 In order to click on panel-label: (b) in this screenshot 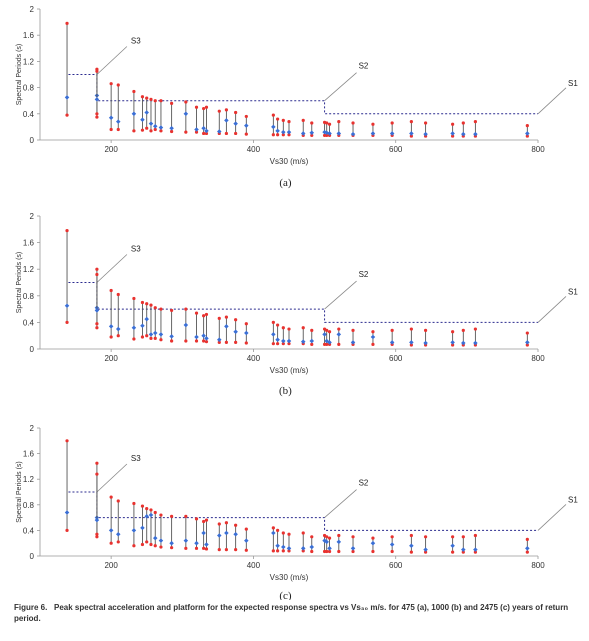, I will do `click(285, 391)`.